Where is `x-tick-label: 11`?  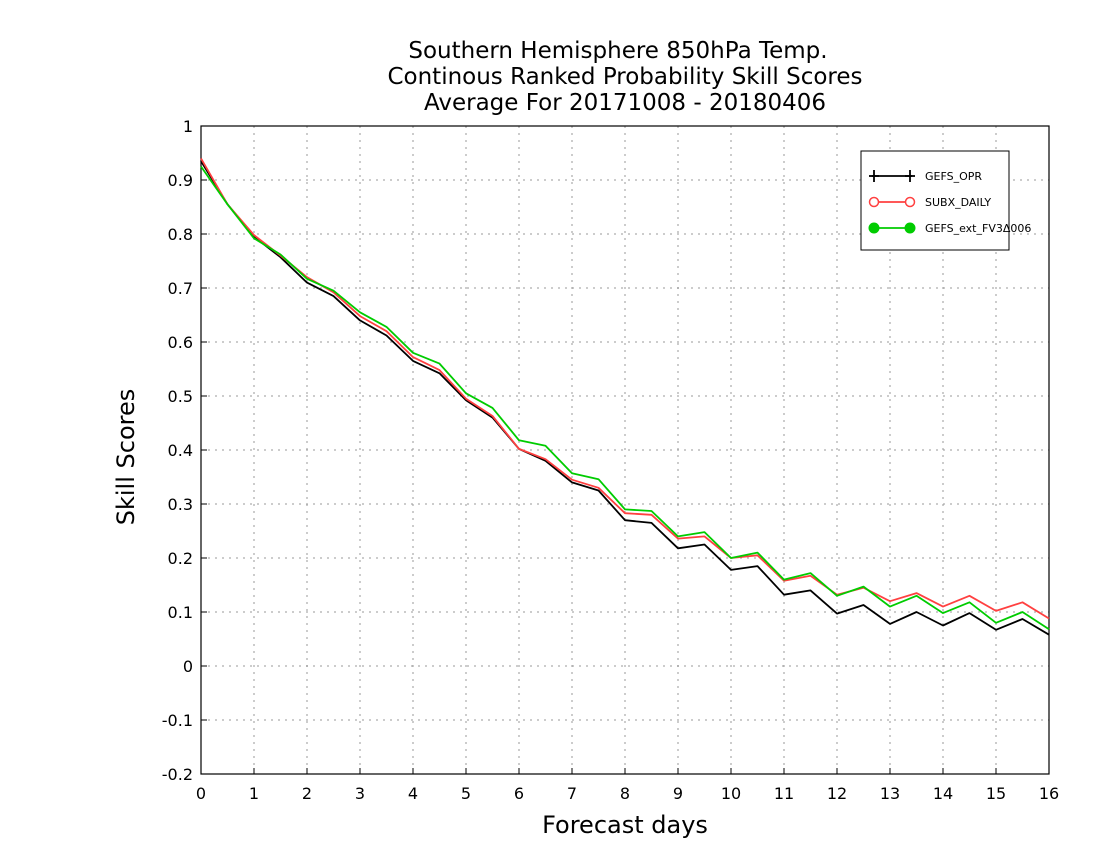 x-tick-label: 11 is located at coordinates (784, 793).